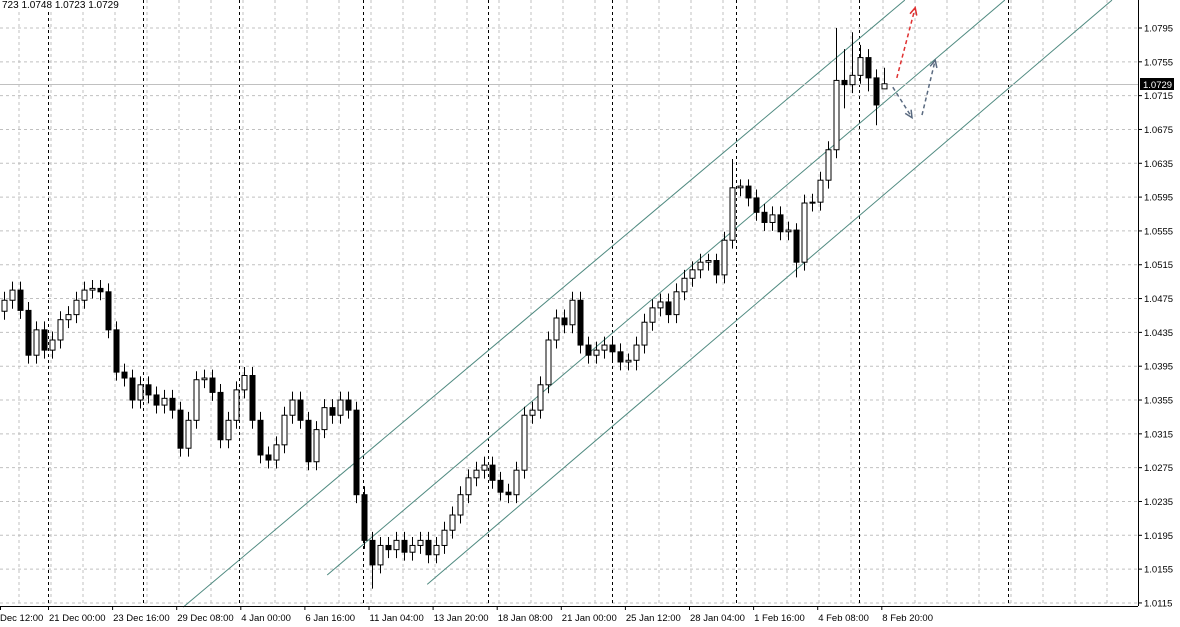 The image size is (1180, 627). What do you see at coordinates (1158, 299) in the screenshot?
I see `price-tick-label: 1.0475` at bounding box center [1158, 299].